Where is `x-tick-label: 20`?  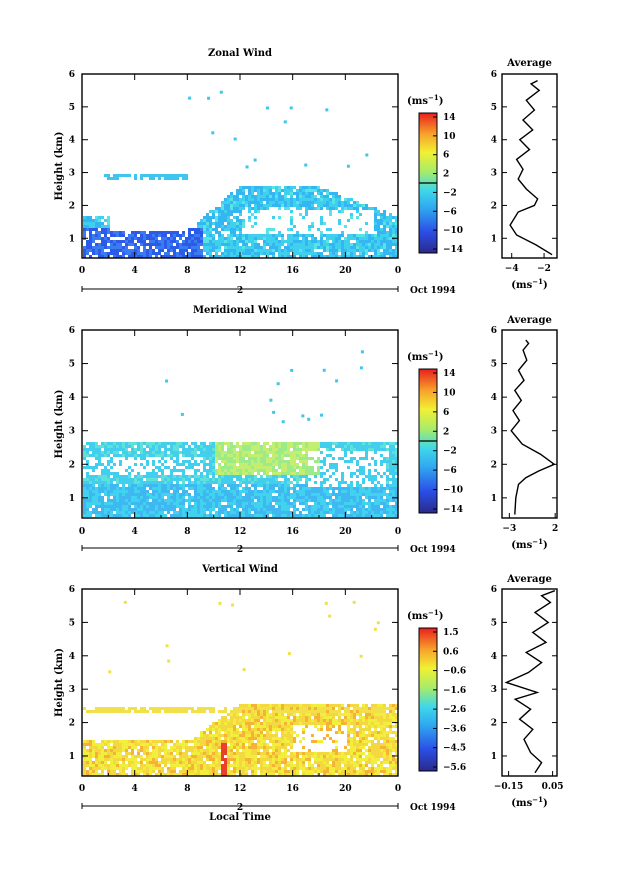
x-tick-label: 20 is located at coordinates (345, 271).